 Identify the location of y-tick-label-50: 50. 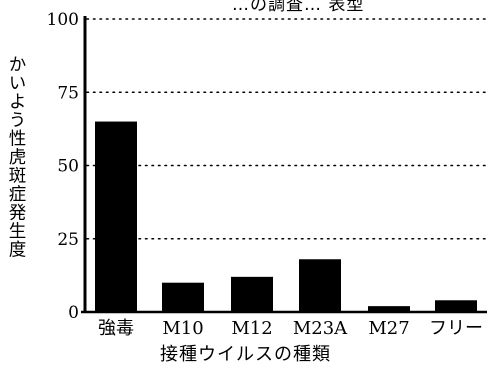
(68, 167).